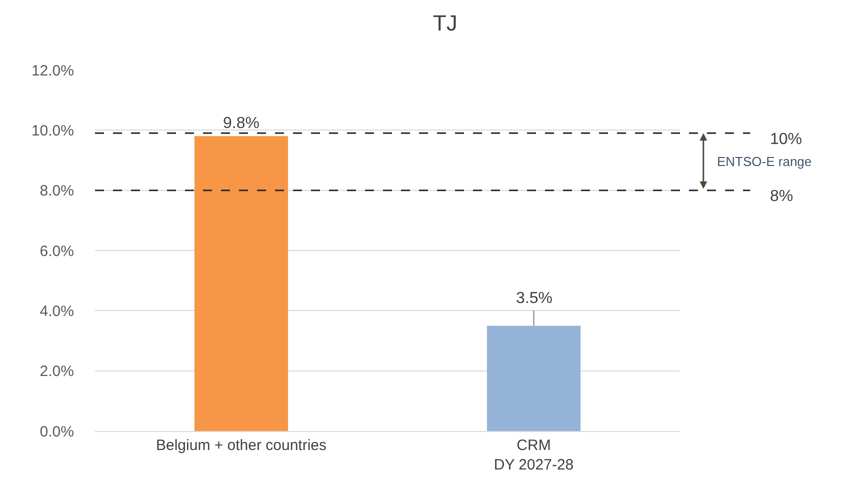 The width and height of the screenshot is (856, 496). Describe the element at coordinates (534, 455) in the screenshot. I see `x-tick-label: CRM DY 2027-28` at that location.